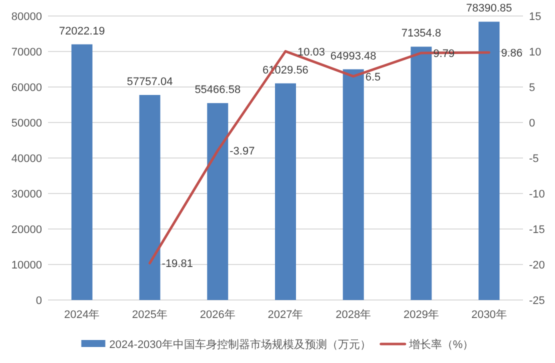 This screenshot has width=555, height=363. Describe the element at coordinates (26, 194) in the screenshot. I see `y-tick-label: 30000` at that location.